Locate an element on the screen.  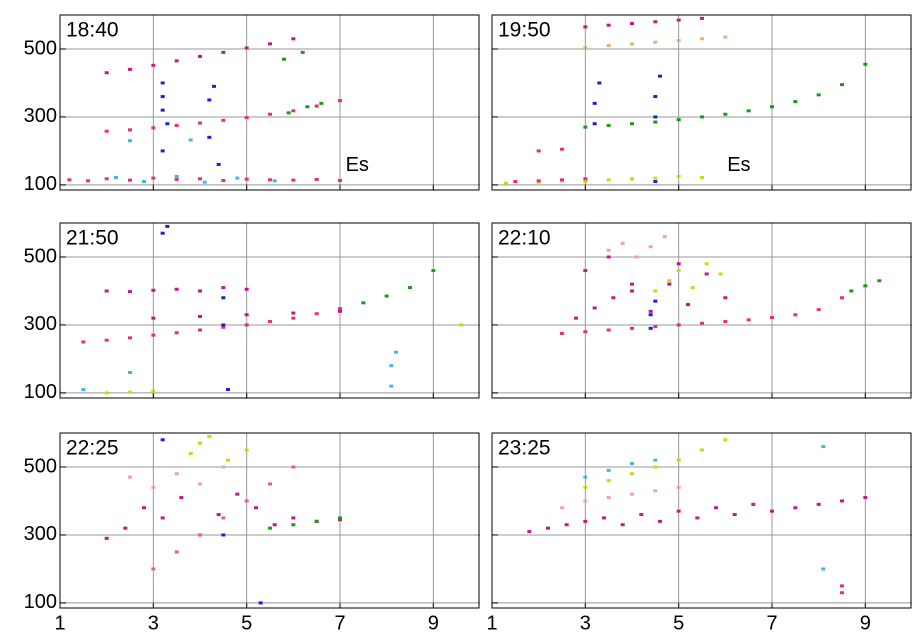
title-bg is located at coordinates (527, 448).